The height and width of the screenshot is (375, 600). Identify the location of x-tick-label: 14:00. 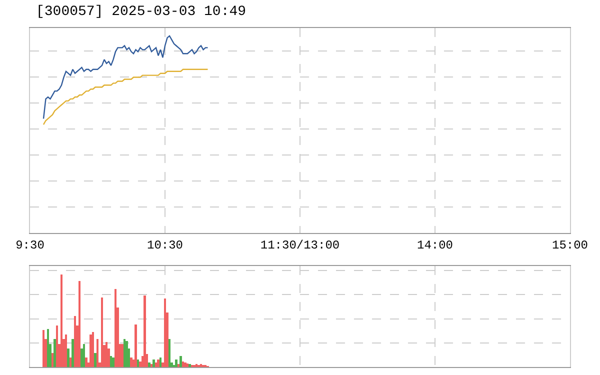
(435, 245).